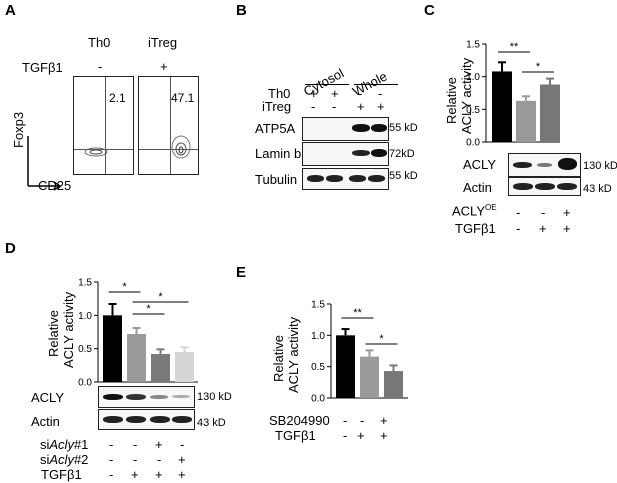  Describe the element at coordinates (275, 128) in the screenshot. I see `blot-label-atp5a: ATP5A` at that location.